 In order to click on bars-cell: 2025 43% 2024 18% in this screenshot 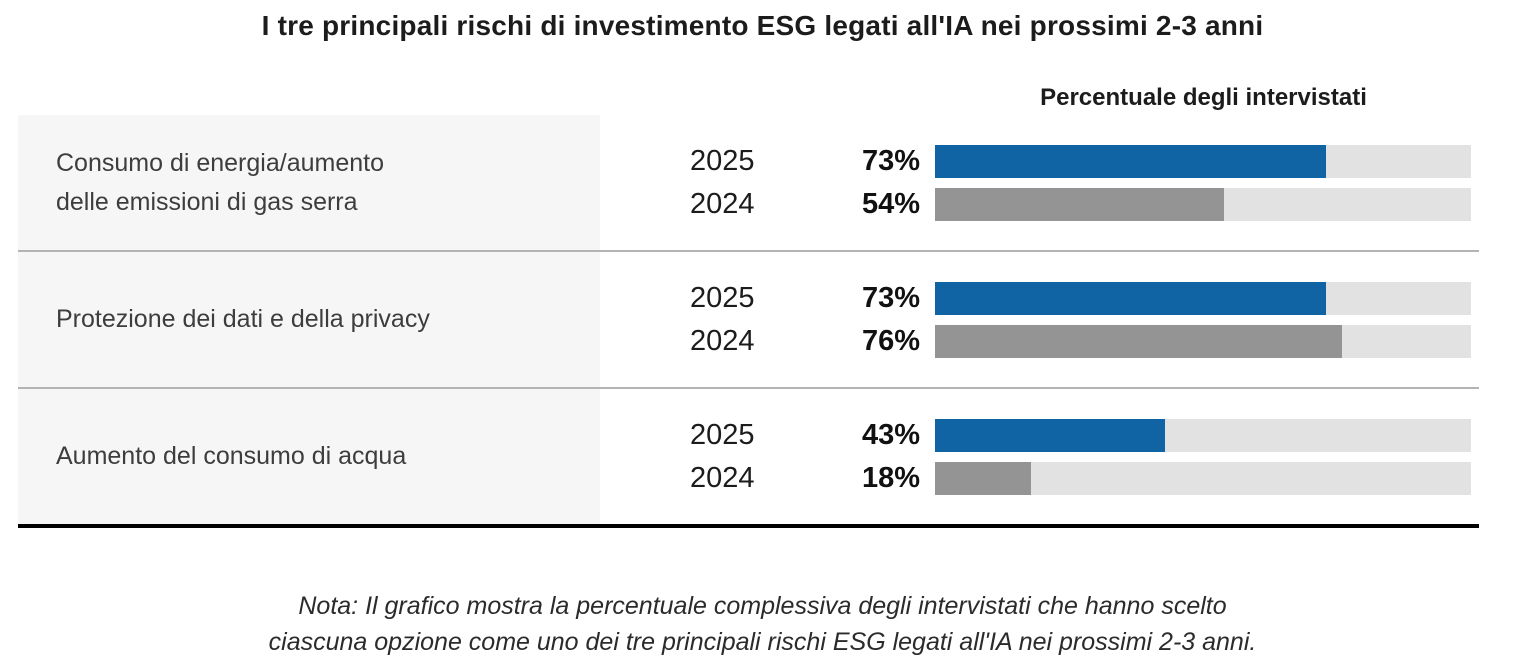, I will do `click(1039, 456)`.